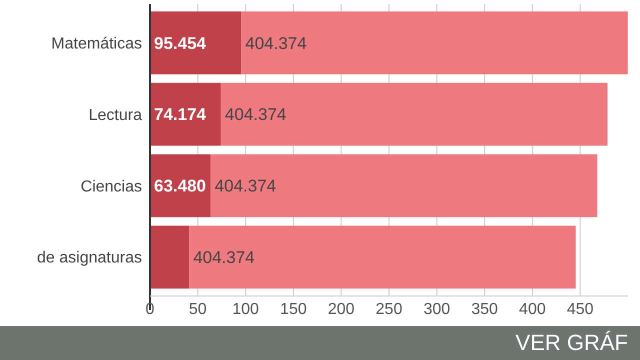 The height and width of the screenshot is (360, 640). Describe the element at coordinates (89, 258) in the screenshot. I see `y-tick-label: de asignaturas` at that location.